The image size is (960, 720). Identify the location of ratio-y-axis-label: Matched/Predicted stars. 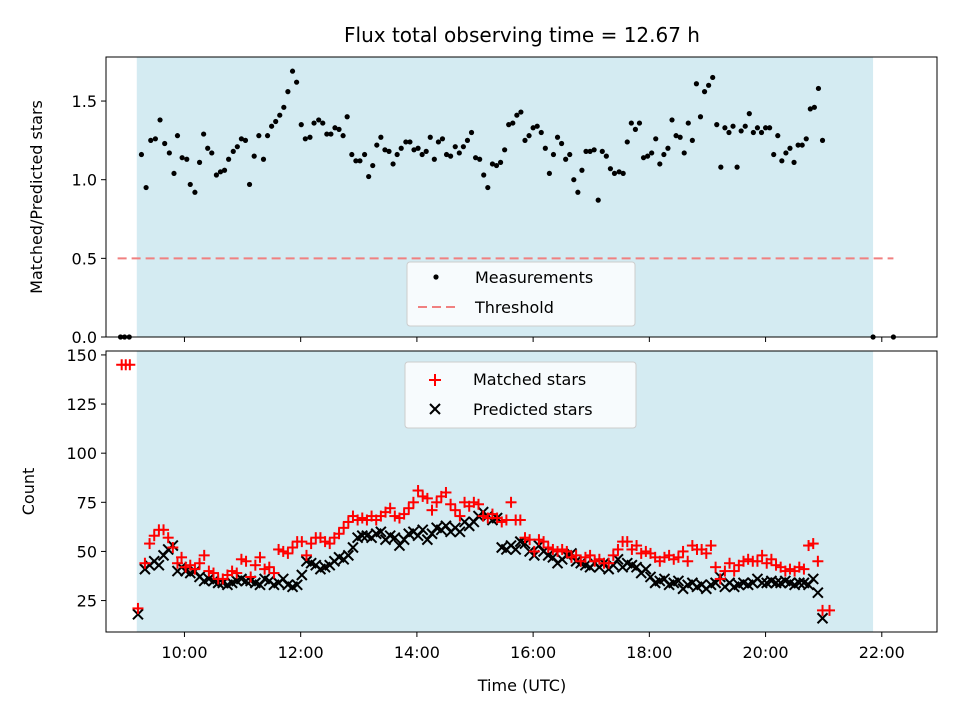
(36, 197).